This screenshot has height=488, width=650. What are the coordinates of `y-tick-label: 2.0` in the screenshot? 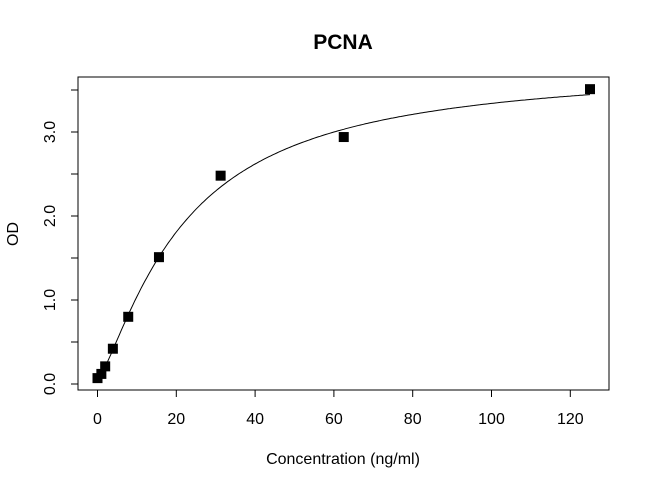 It's located at (50, 216).